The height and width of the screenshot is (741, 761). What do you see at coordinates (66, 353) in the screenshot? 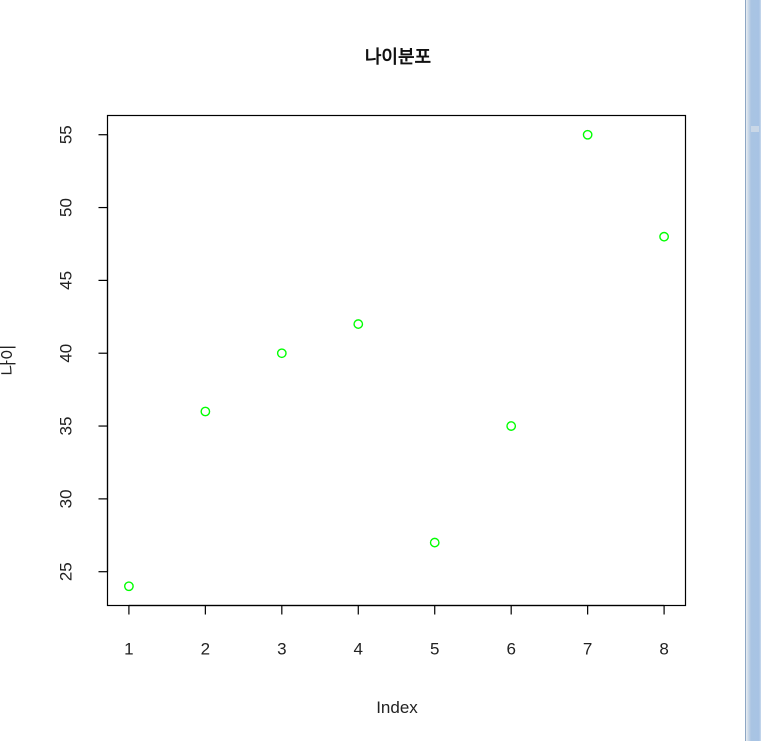
I see `y-tick-label-40: 40` at bounding box center [66, 353].